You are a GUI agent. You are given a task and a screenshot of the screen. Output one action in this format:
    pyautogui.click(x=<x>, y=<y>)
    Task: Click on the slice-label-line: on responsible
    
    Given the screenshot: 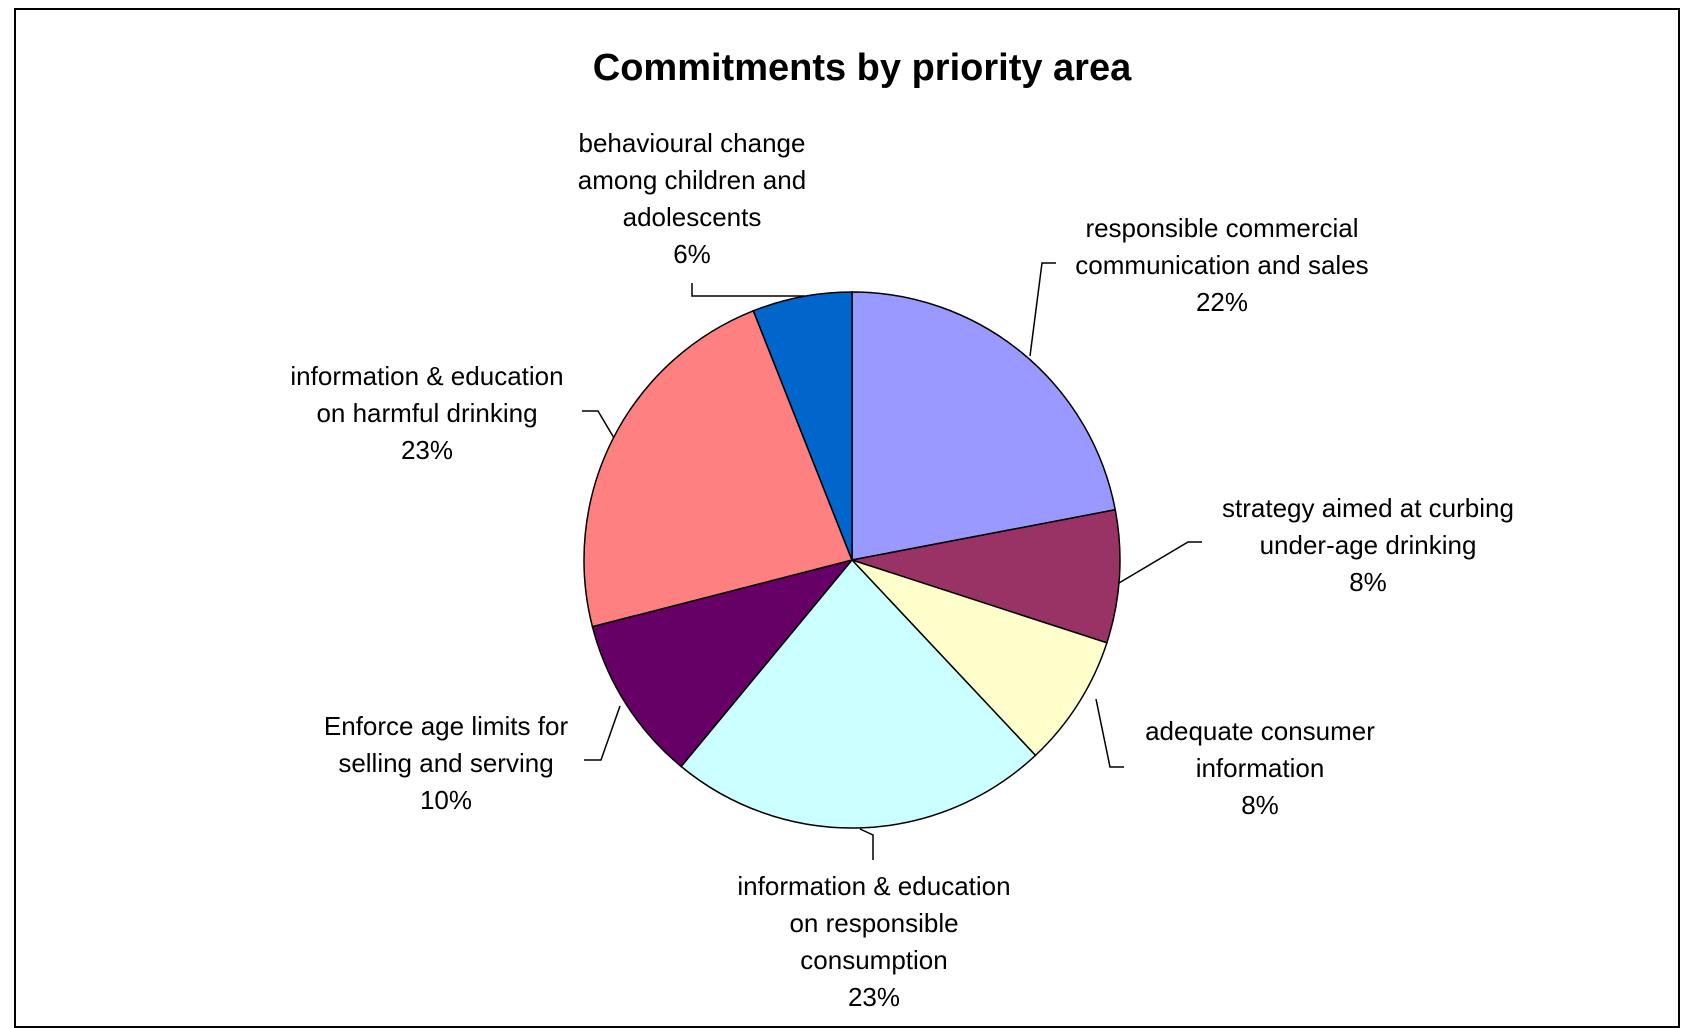 What is the action you would take?
    pyautogui.click(x=873, y=923)
    